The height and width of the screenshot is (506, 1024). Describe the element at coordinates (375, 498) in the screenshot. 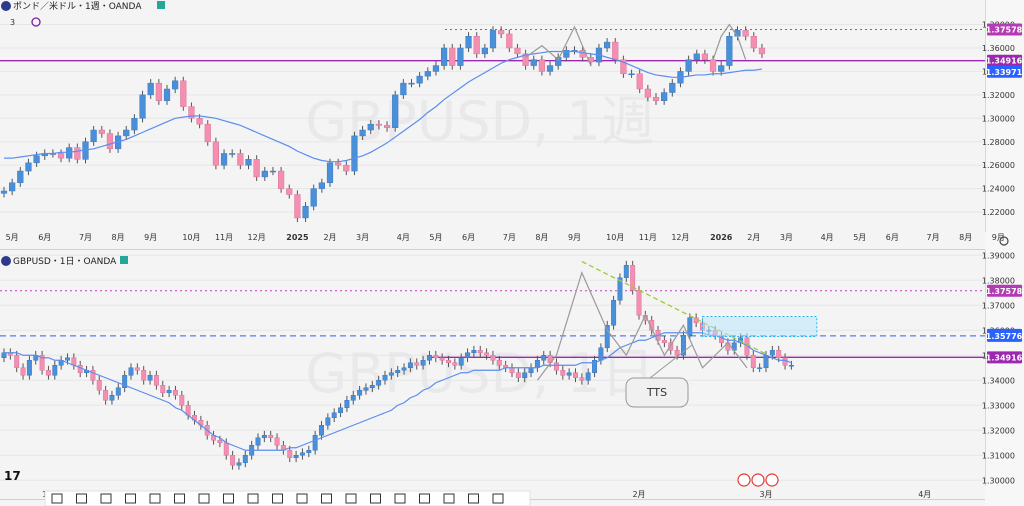

I see `long-position-icon` at that location.